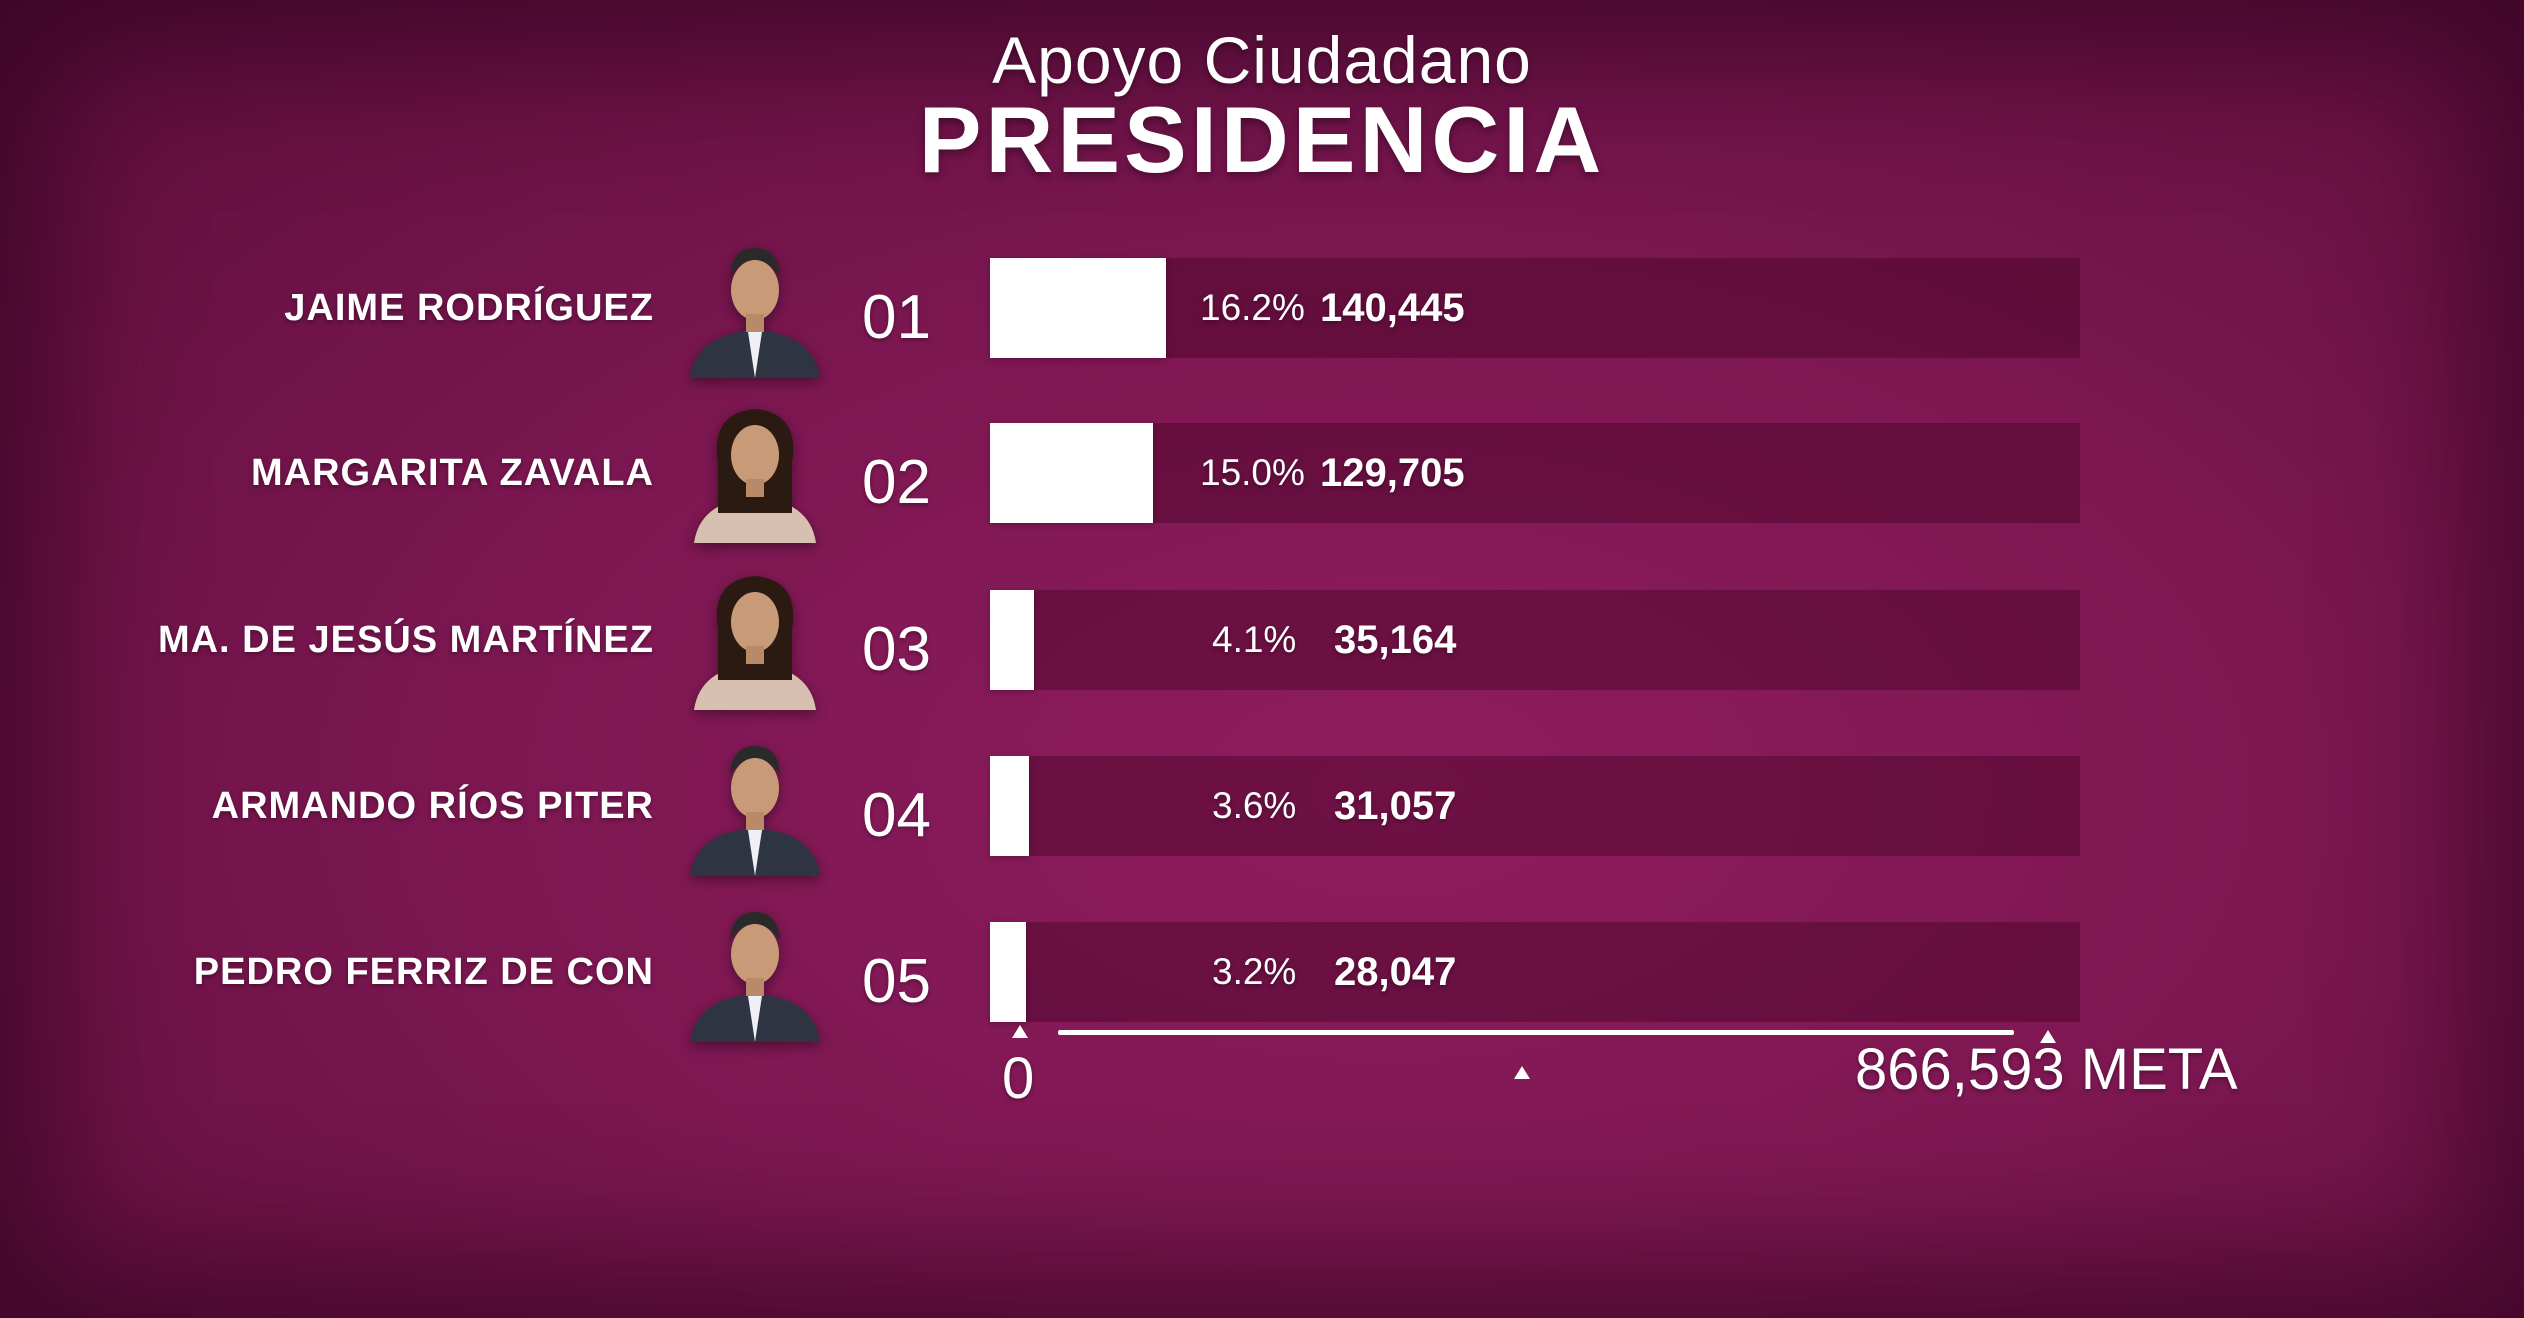 This screenshot has width=2524, height=1318. I want to click on value-label: 129,705, so click(1392, 473).